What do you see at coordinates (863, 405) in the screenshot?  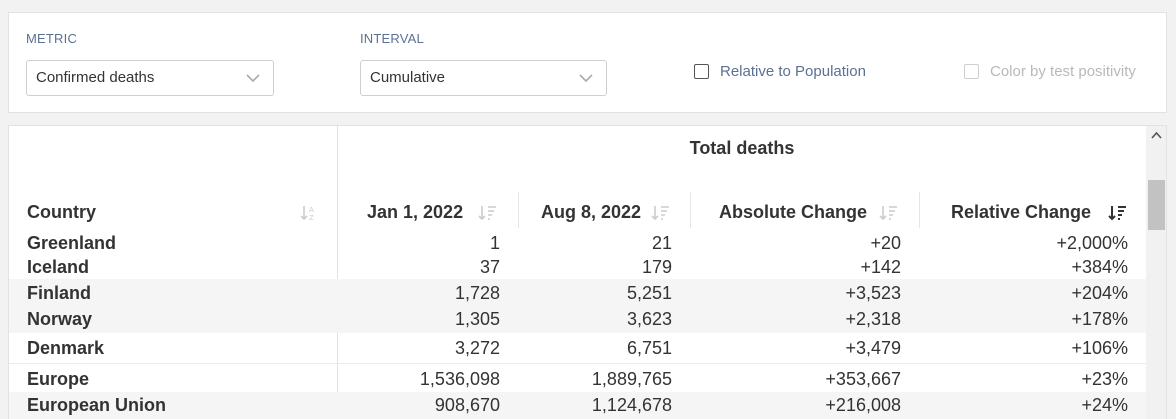 I see `row-absolute-change: +216,008` at bounding box center [863, 405].